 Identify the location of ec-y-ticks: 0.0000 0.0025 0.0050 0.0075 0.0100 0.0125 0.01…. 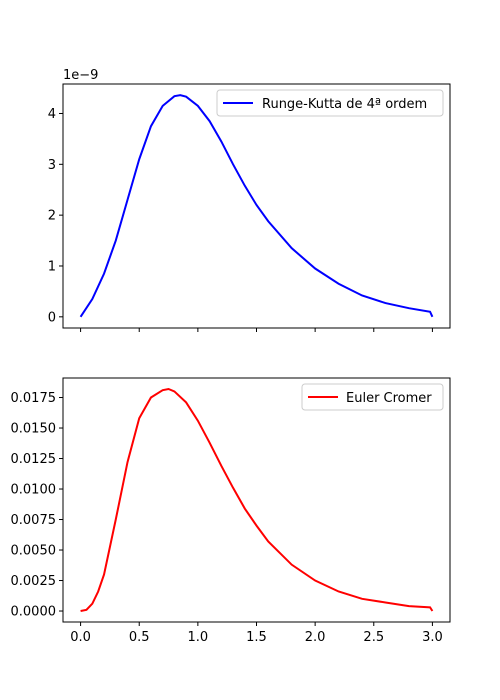
(37, 505).